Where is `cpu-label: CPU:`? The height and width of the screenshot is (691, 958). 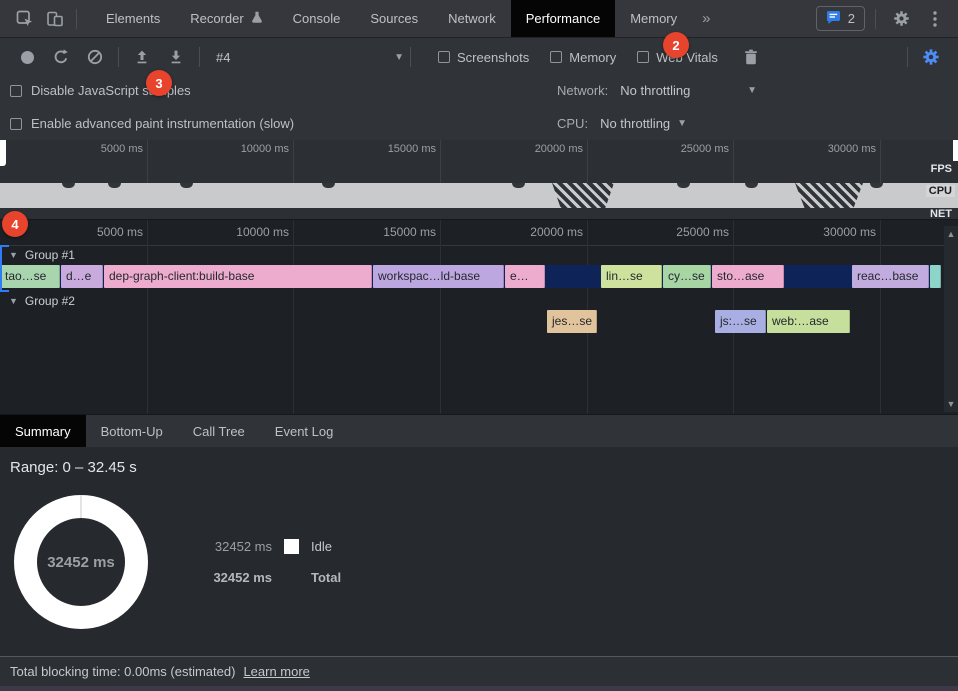
cpu-label: CPU: is located at coordinates (573, 123).